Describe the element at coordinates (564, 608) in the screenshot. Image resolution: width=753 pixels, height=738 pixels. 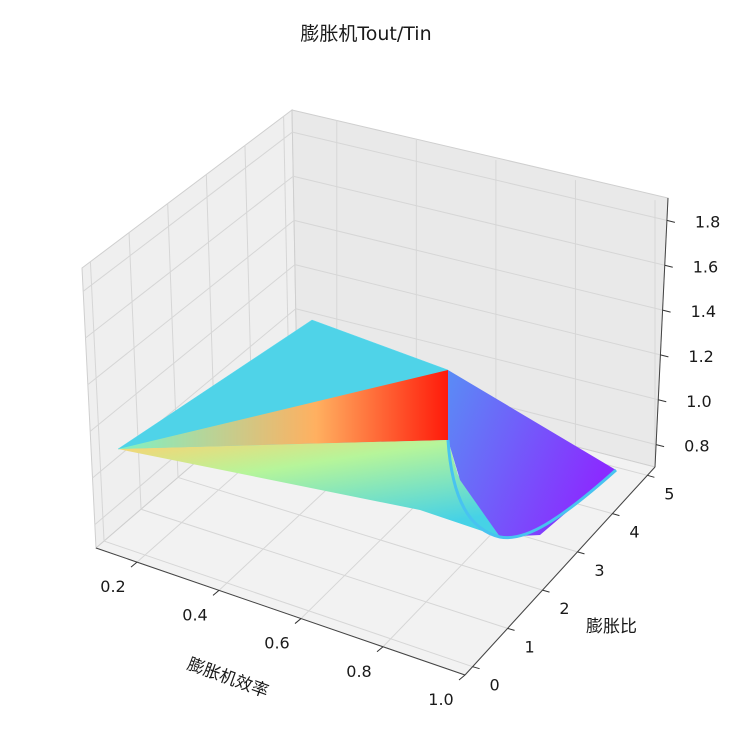
I see `y-tick-label: 2` at that location.